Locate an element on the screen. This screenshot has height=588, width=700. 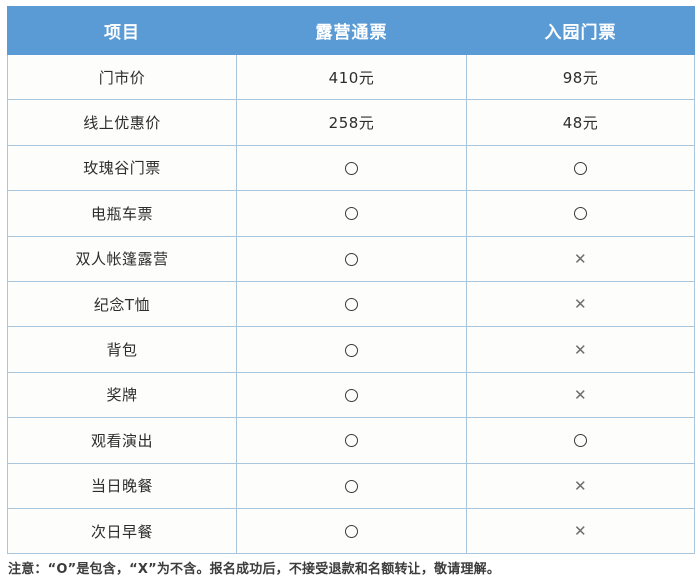
table-row: 背包 ✕ is located at coordinates (351, 349).